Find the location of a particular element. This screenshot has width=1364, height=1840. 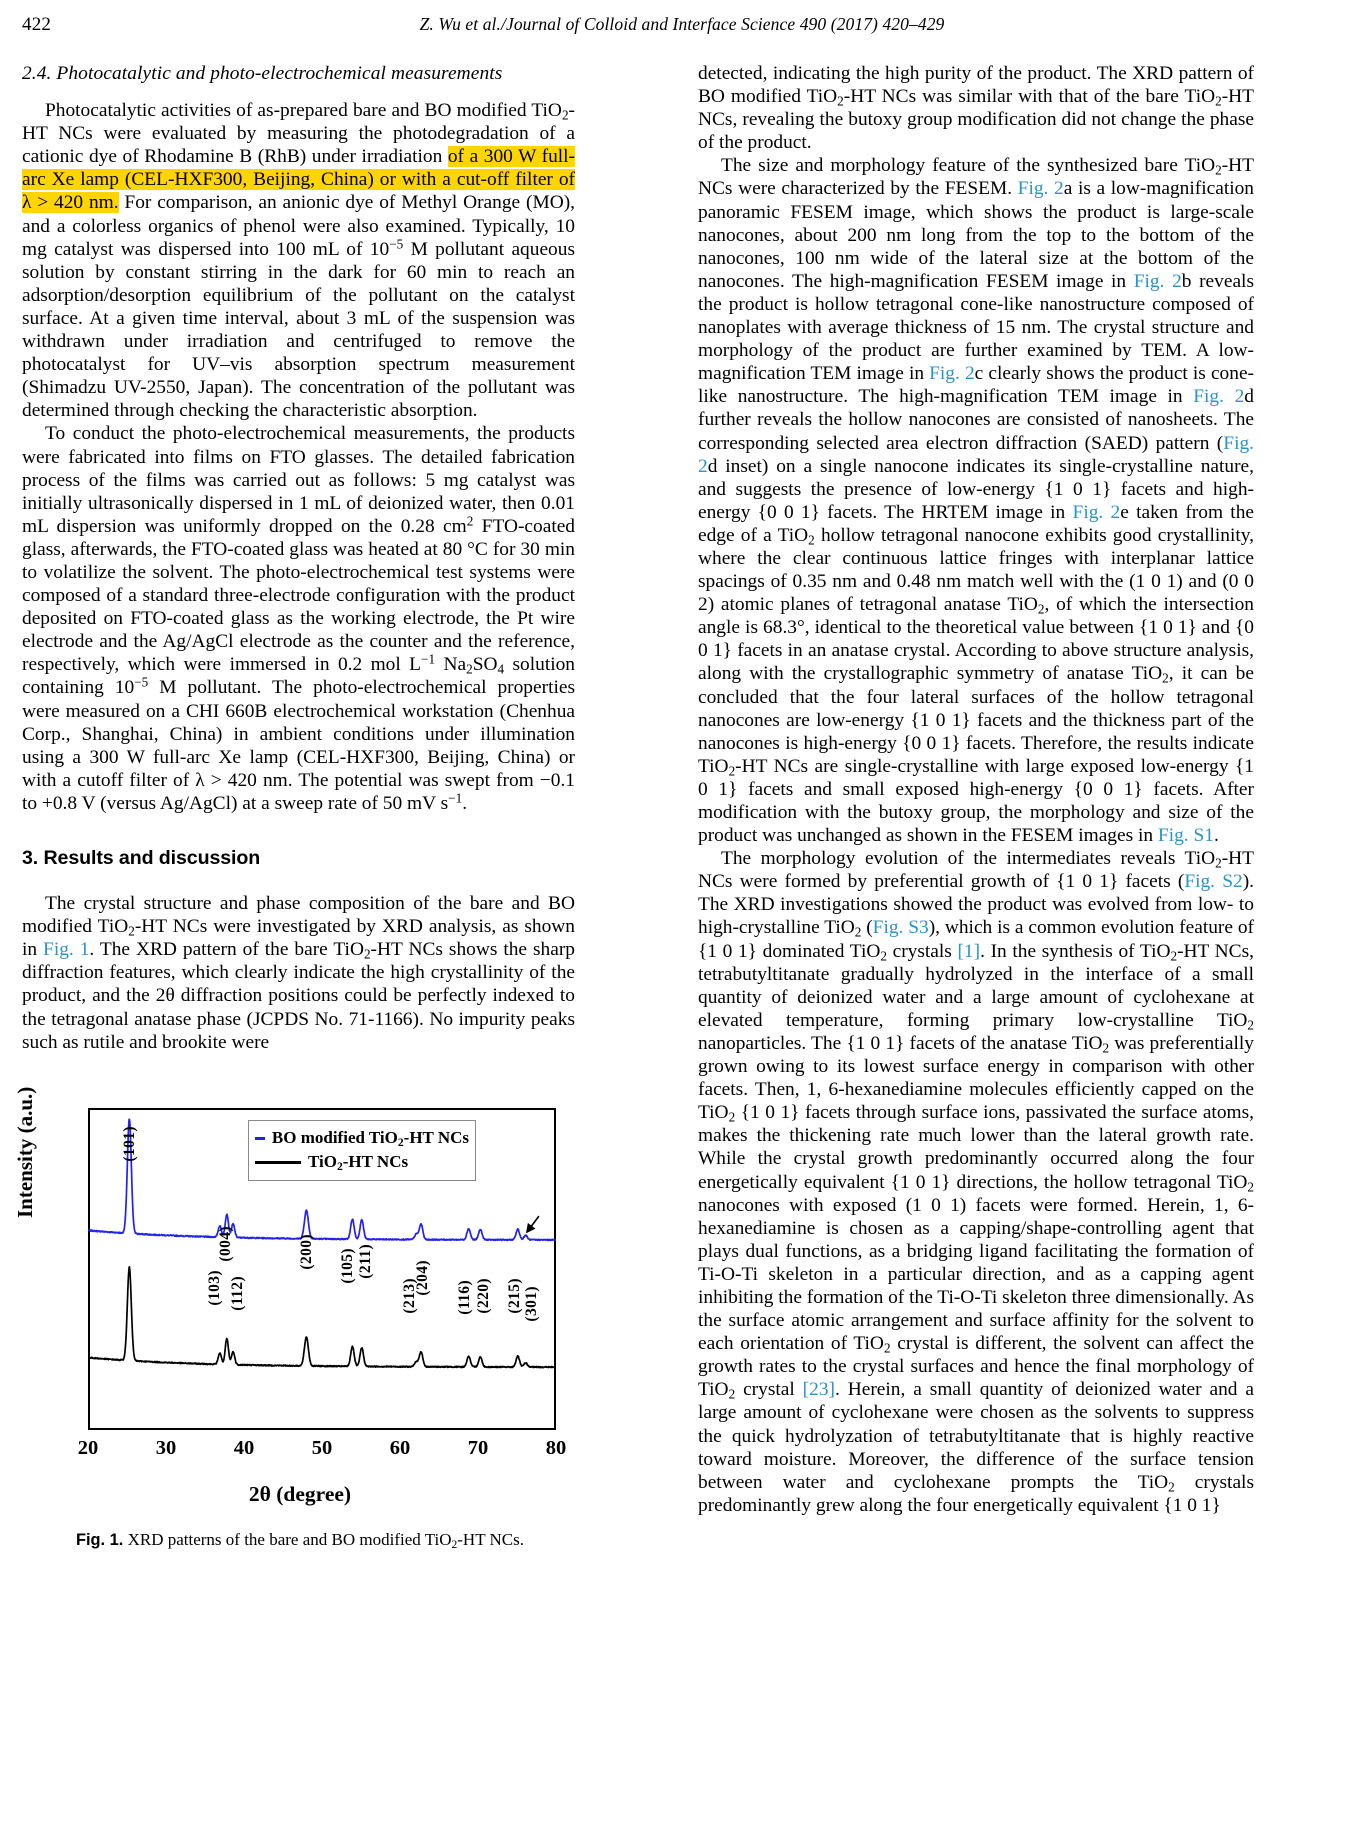

x-tick-70: 70 is located at coordinates (478, 1448).